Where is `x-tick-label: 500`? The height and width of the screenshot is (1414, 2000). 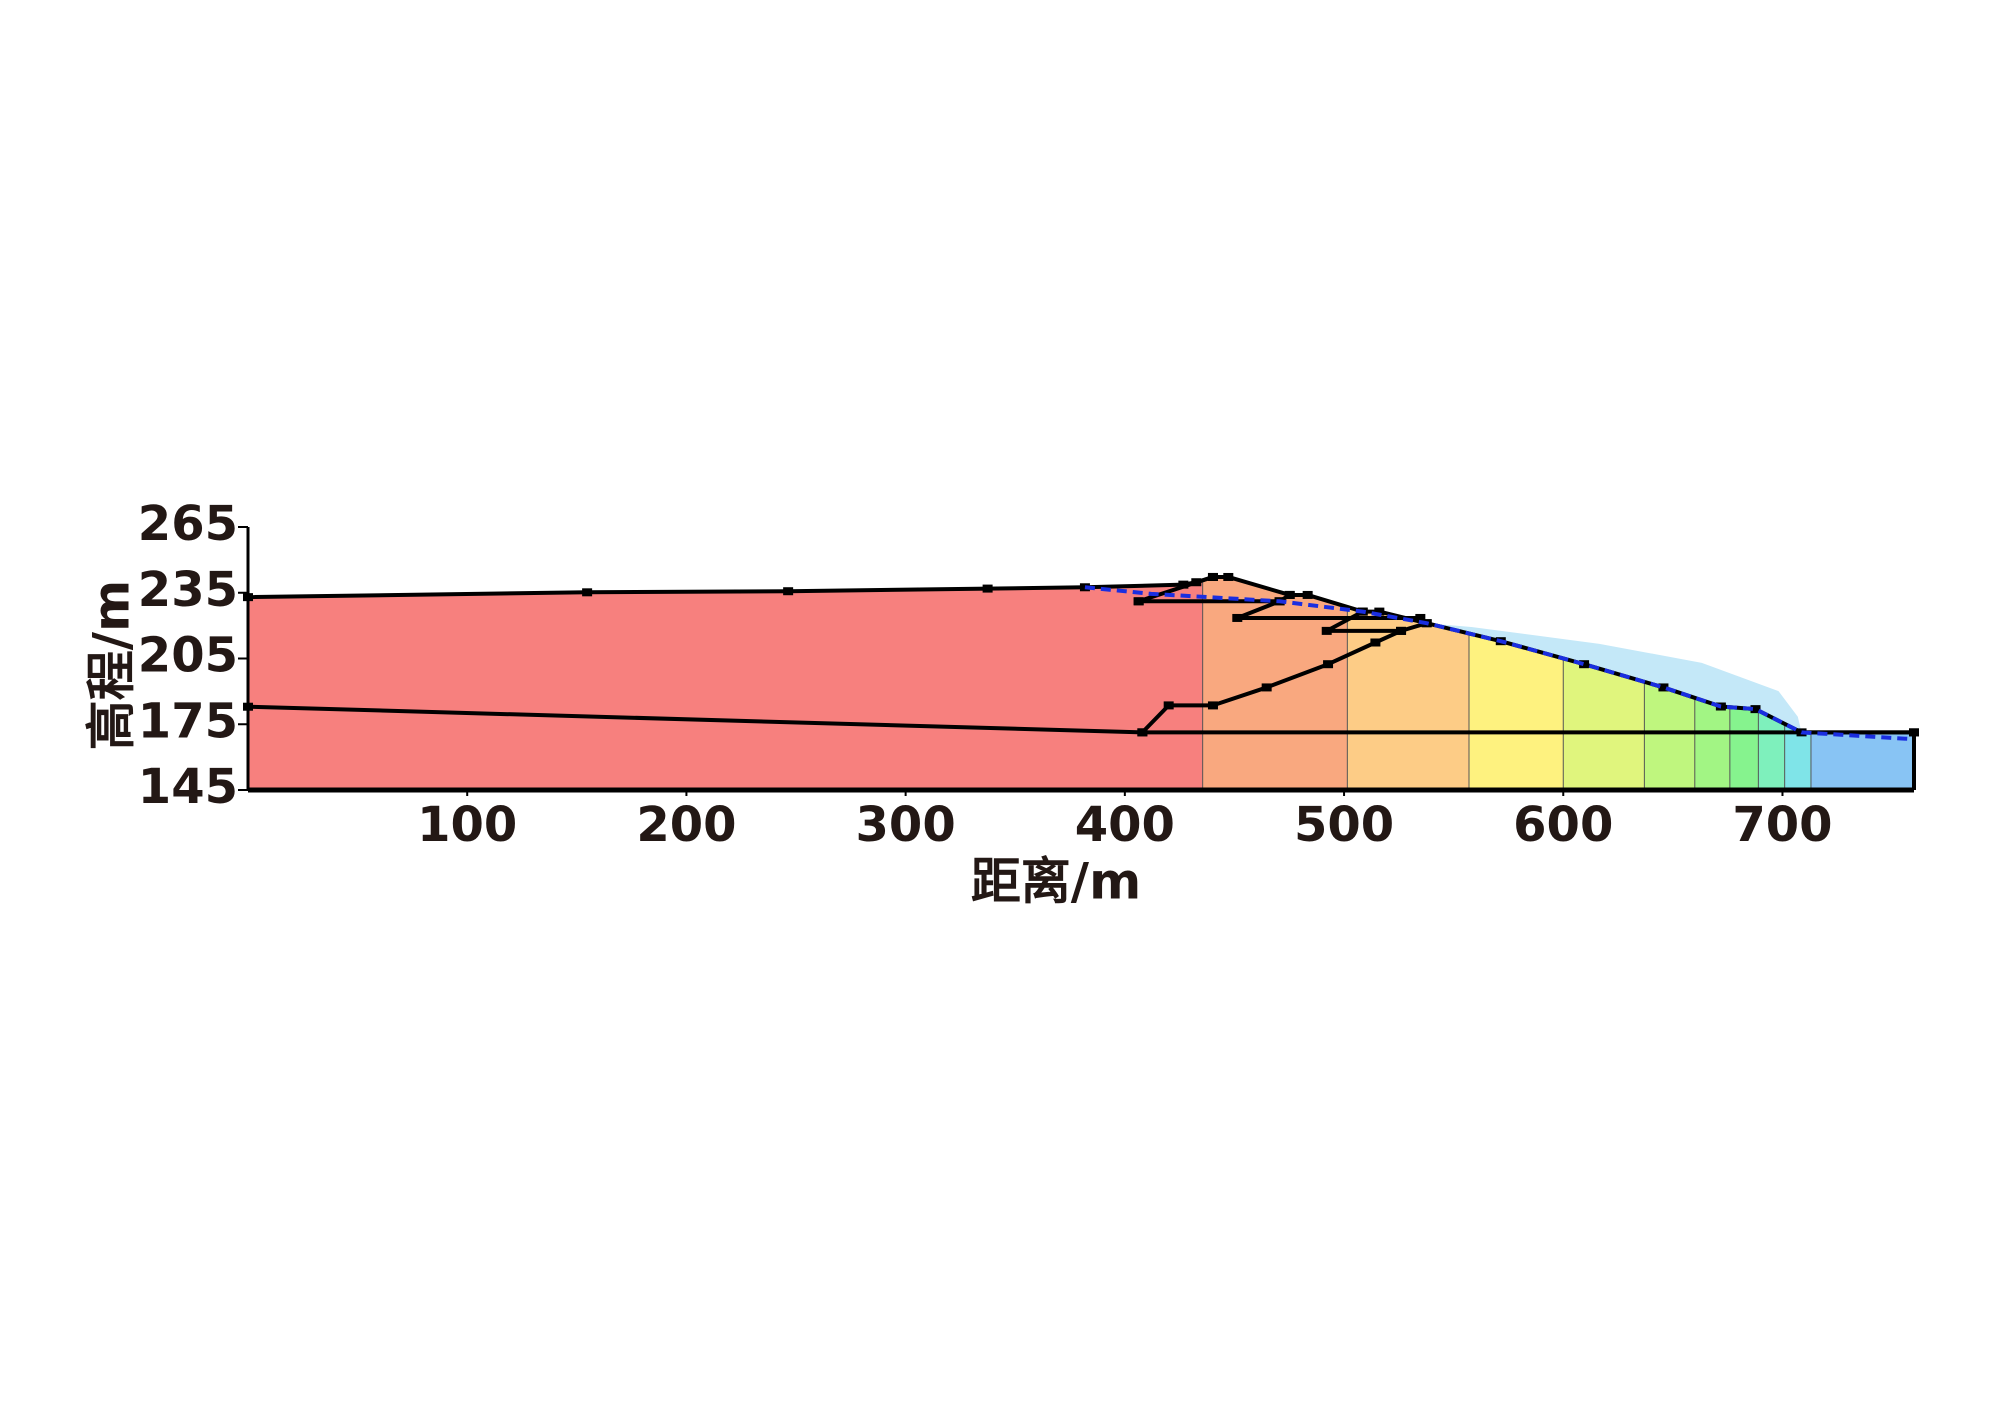
x-tick-label: 500 is located at coordinates (1344, 825).